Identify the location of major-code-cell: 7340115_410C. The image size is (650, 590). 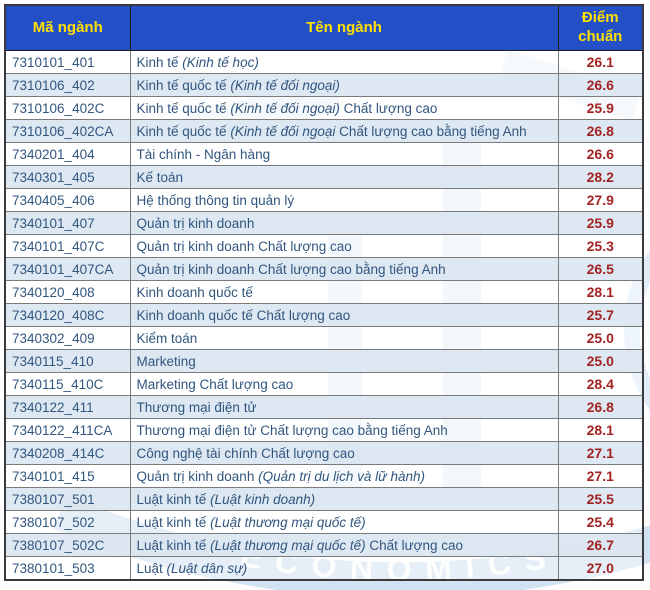
(67, 384).